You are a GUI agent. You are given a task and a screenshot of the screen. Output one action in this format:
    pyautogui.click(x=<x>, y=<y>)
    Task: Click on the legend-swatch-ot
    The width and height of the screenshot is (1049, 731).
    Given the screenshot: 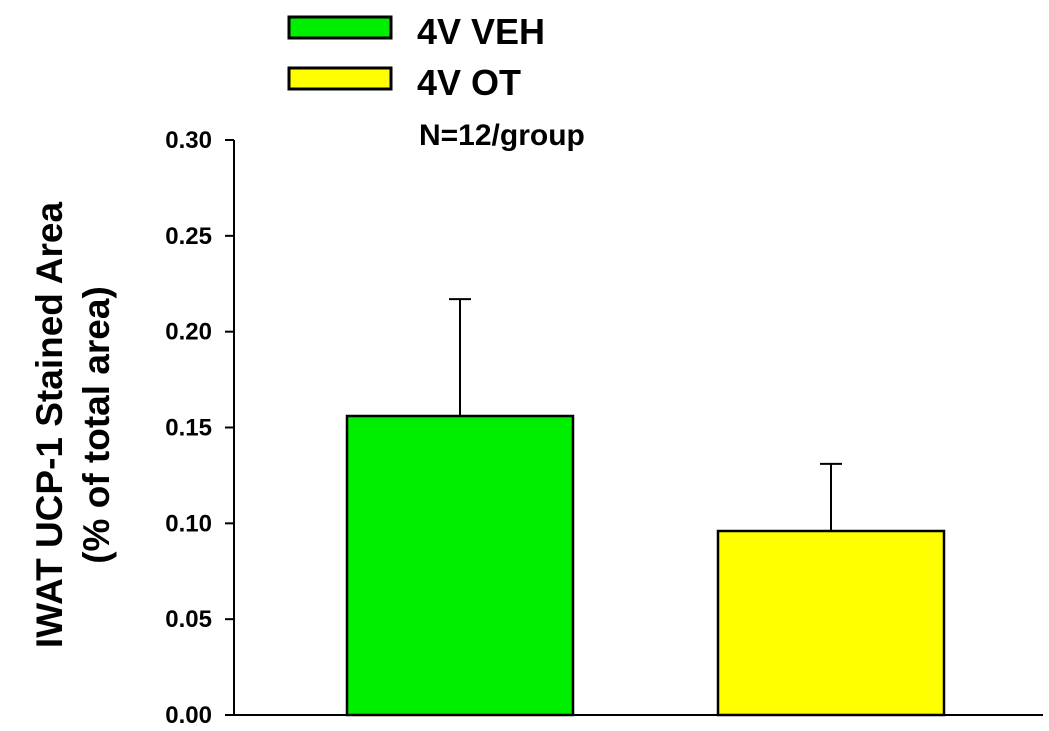 What is the action you would take?
    pyautogui.click(x=340, y=78)
    